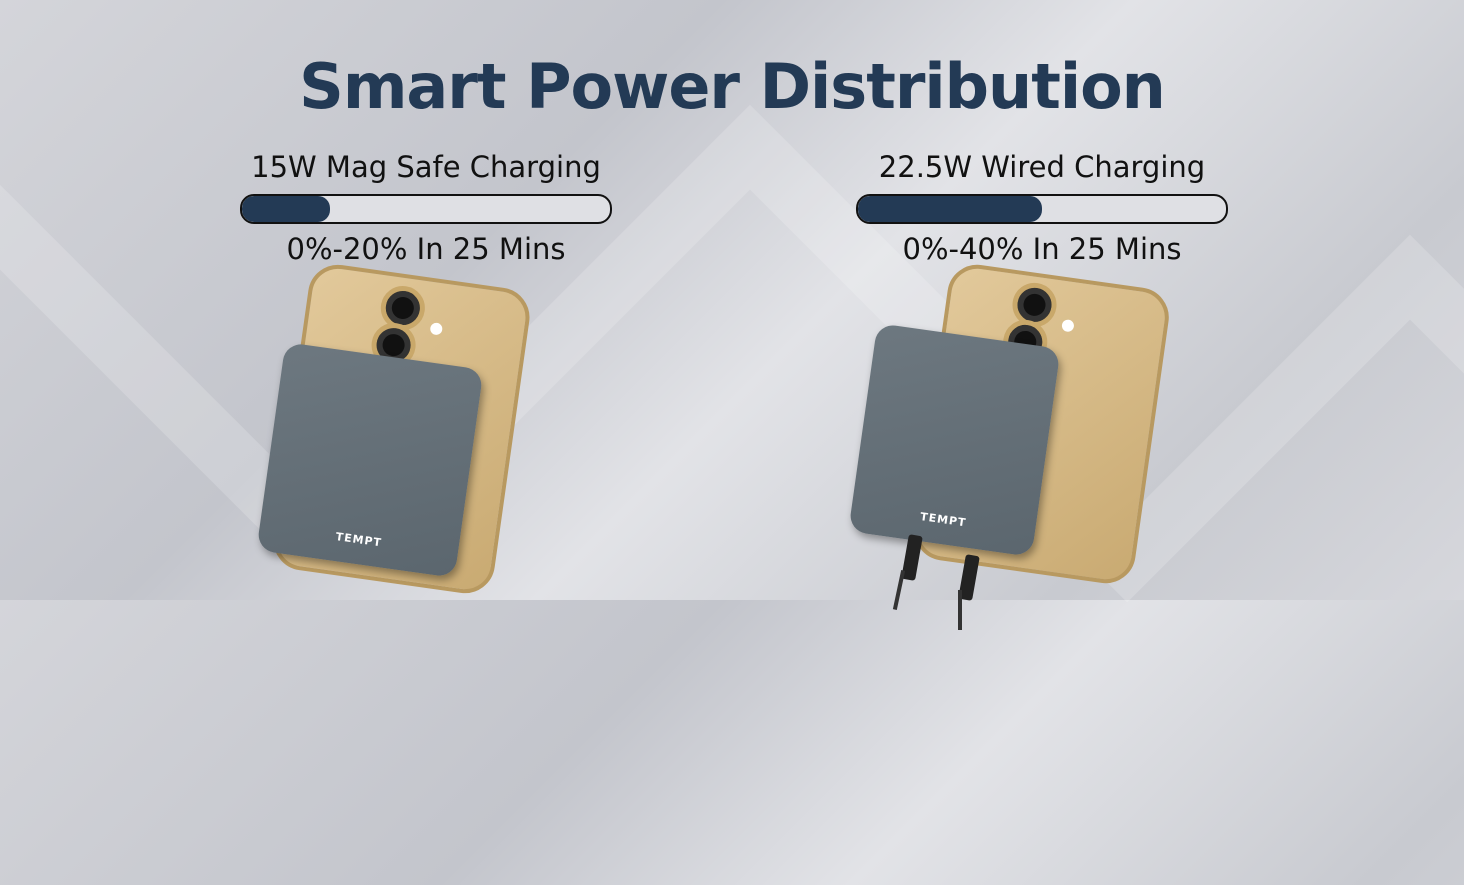  I want to click on page-title: Smart Power Distribution, so click(732, 86).